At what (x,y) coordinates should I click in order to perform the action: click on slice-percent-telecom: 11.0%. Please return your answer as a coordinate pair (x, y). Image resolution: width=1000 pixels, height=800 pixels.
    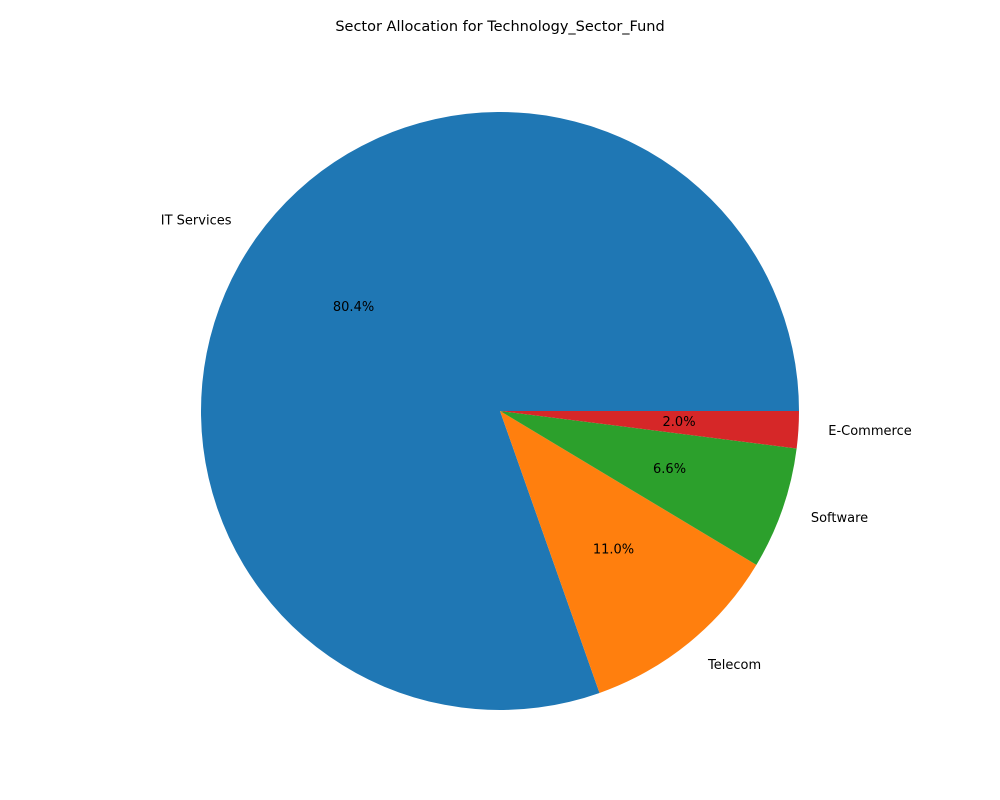
    Looking at the image, I should click on (613, 549).